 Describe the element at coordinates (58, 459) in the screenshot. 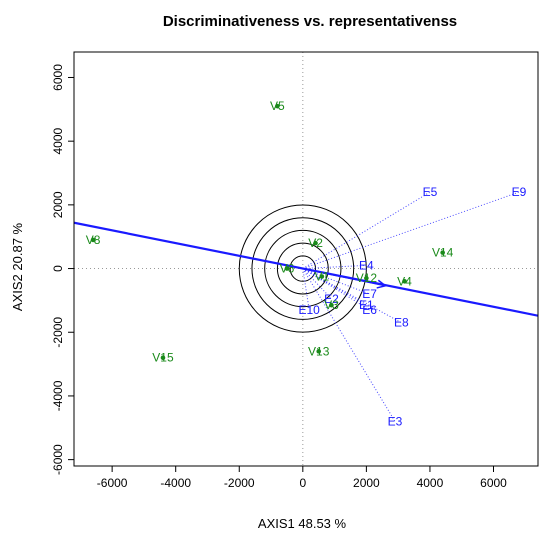

I see `y-tick-label: -6000` at that location.